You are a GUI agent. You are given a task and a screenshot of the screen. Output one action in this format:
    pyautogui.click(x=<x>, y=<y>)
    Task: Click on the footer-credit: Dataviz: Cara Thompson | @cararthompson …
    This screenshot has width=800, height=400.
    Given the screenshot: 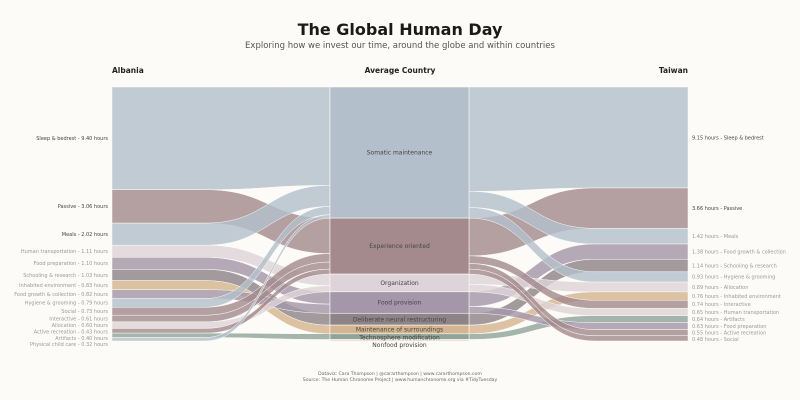 What is the action you would take?
    pyautogui.click(x=400, y=374)
    